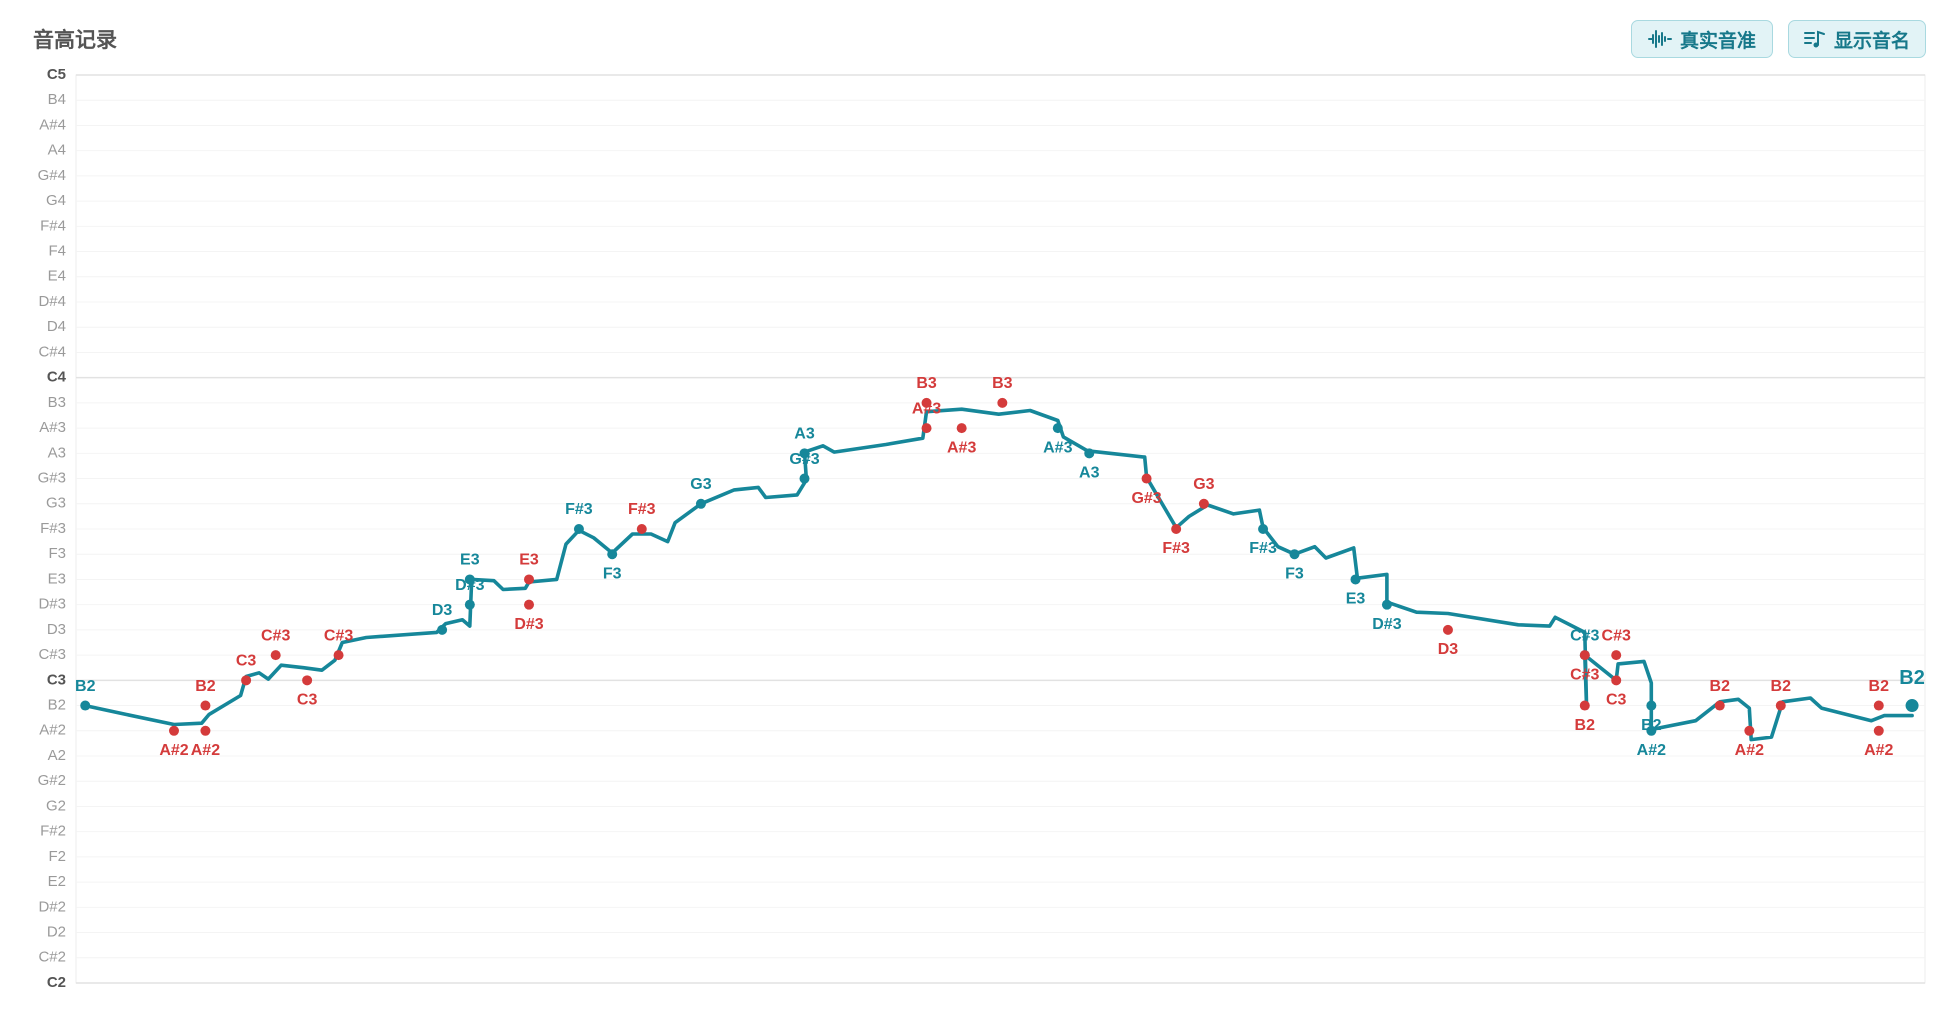  Describe the element at coordinates (804, 434) in the screenshot. I see `note-label: A3` at that location.